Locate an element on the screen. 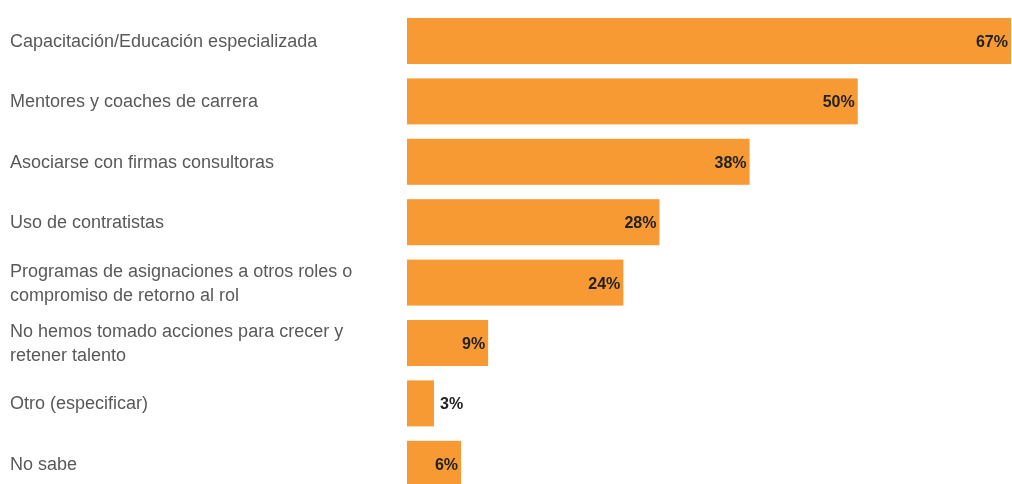 The width and height of the screenshot is (1012, 484). data-label: 50% is located at coordinates (838, 102).